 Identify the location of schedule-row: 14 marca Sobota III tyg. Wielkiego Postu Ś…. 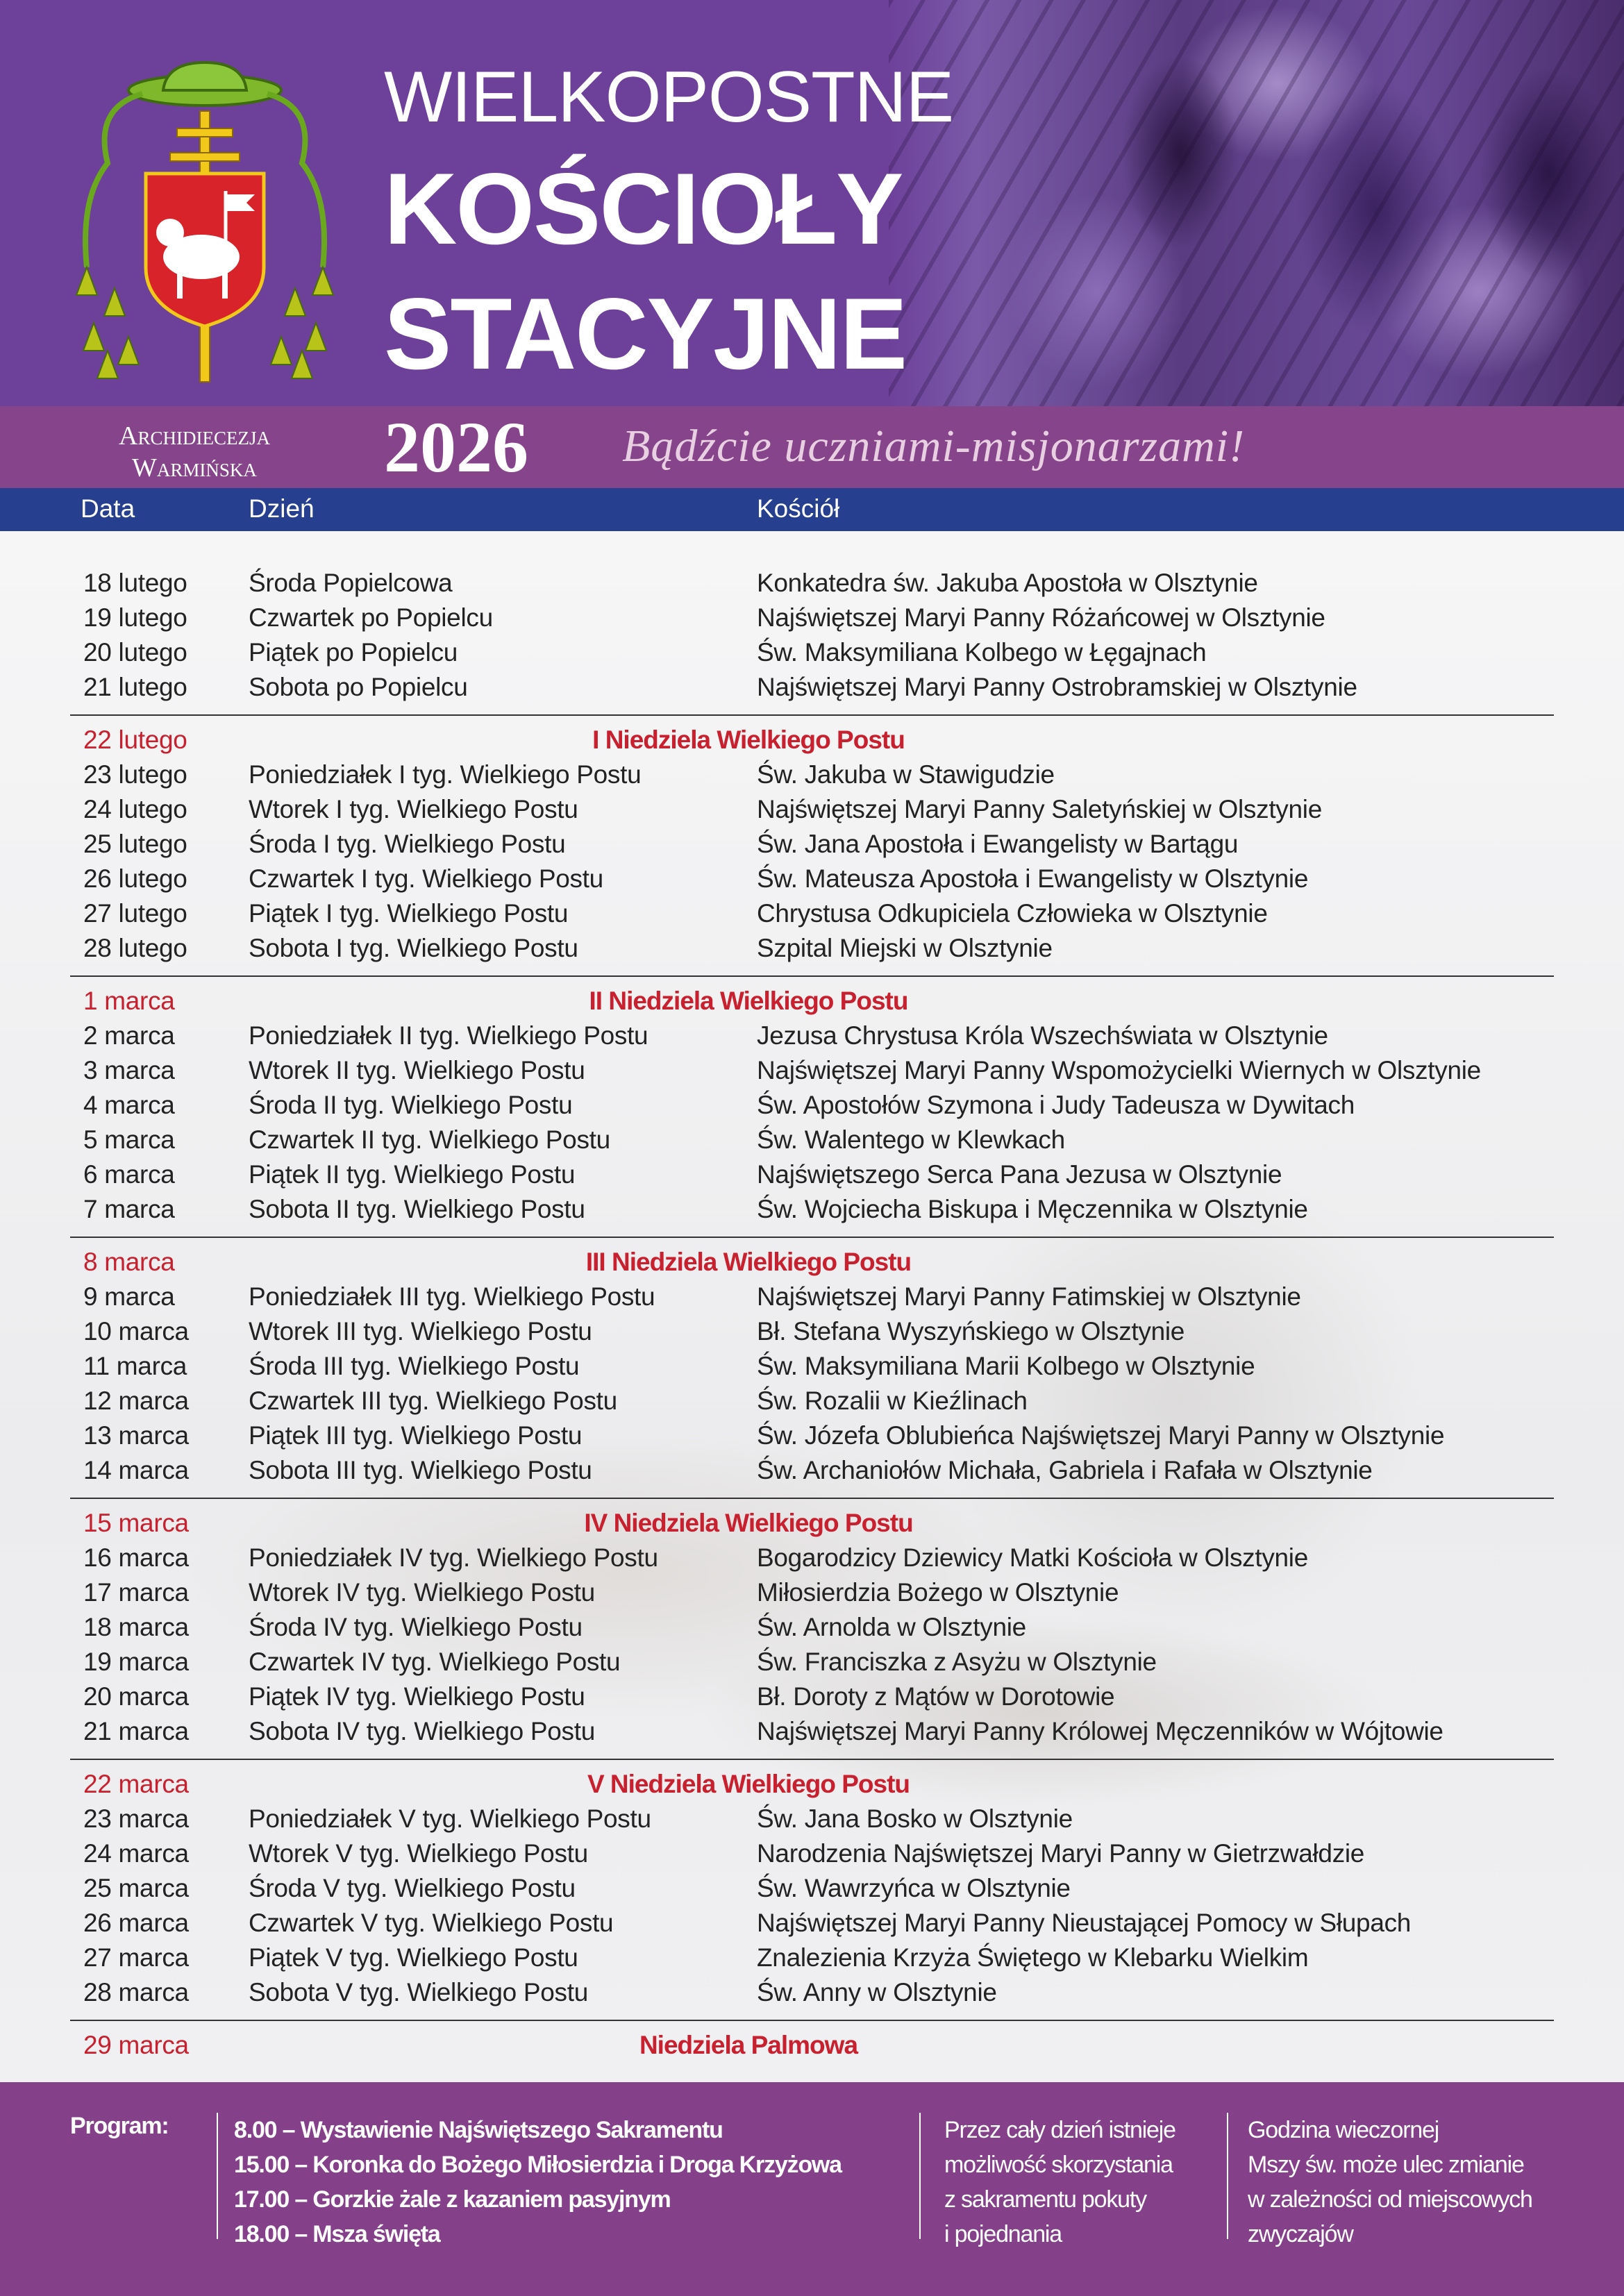
(812, 1469).